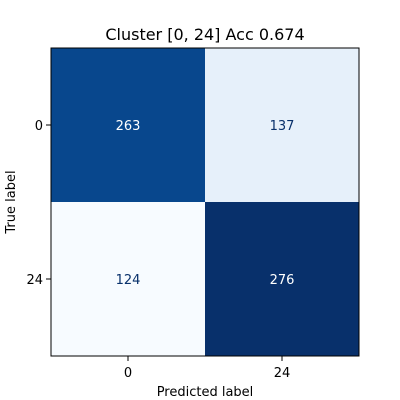  I want to click on matrix-cell-value-0-1: 137, so click(282, 126).